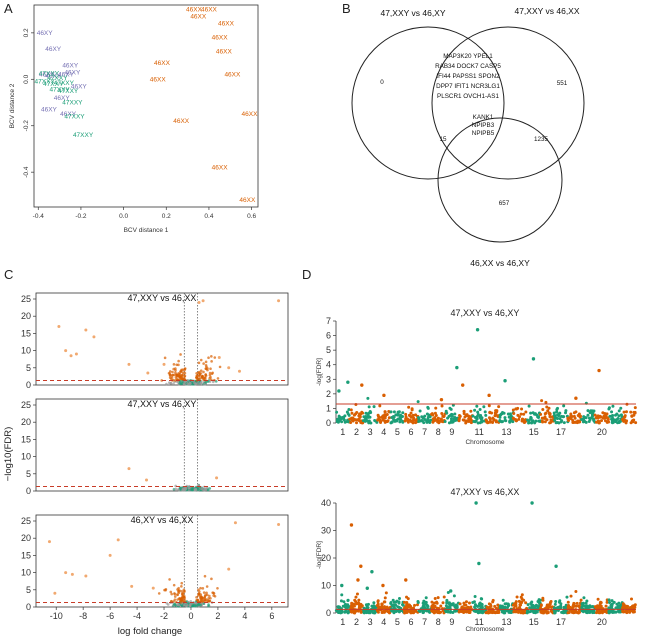 The image size is (660, 643). I want to click on panel-label-a: A, so click(8, 8).